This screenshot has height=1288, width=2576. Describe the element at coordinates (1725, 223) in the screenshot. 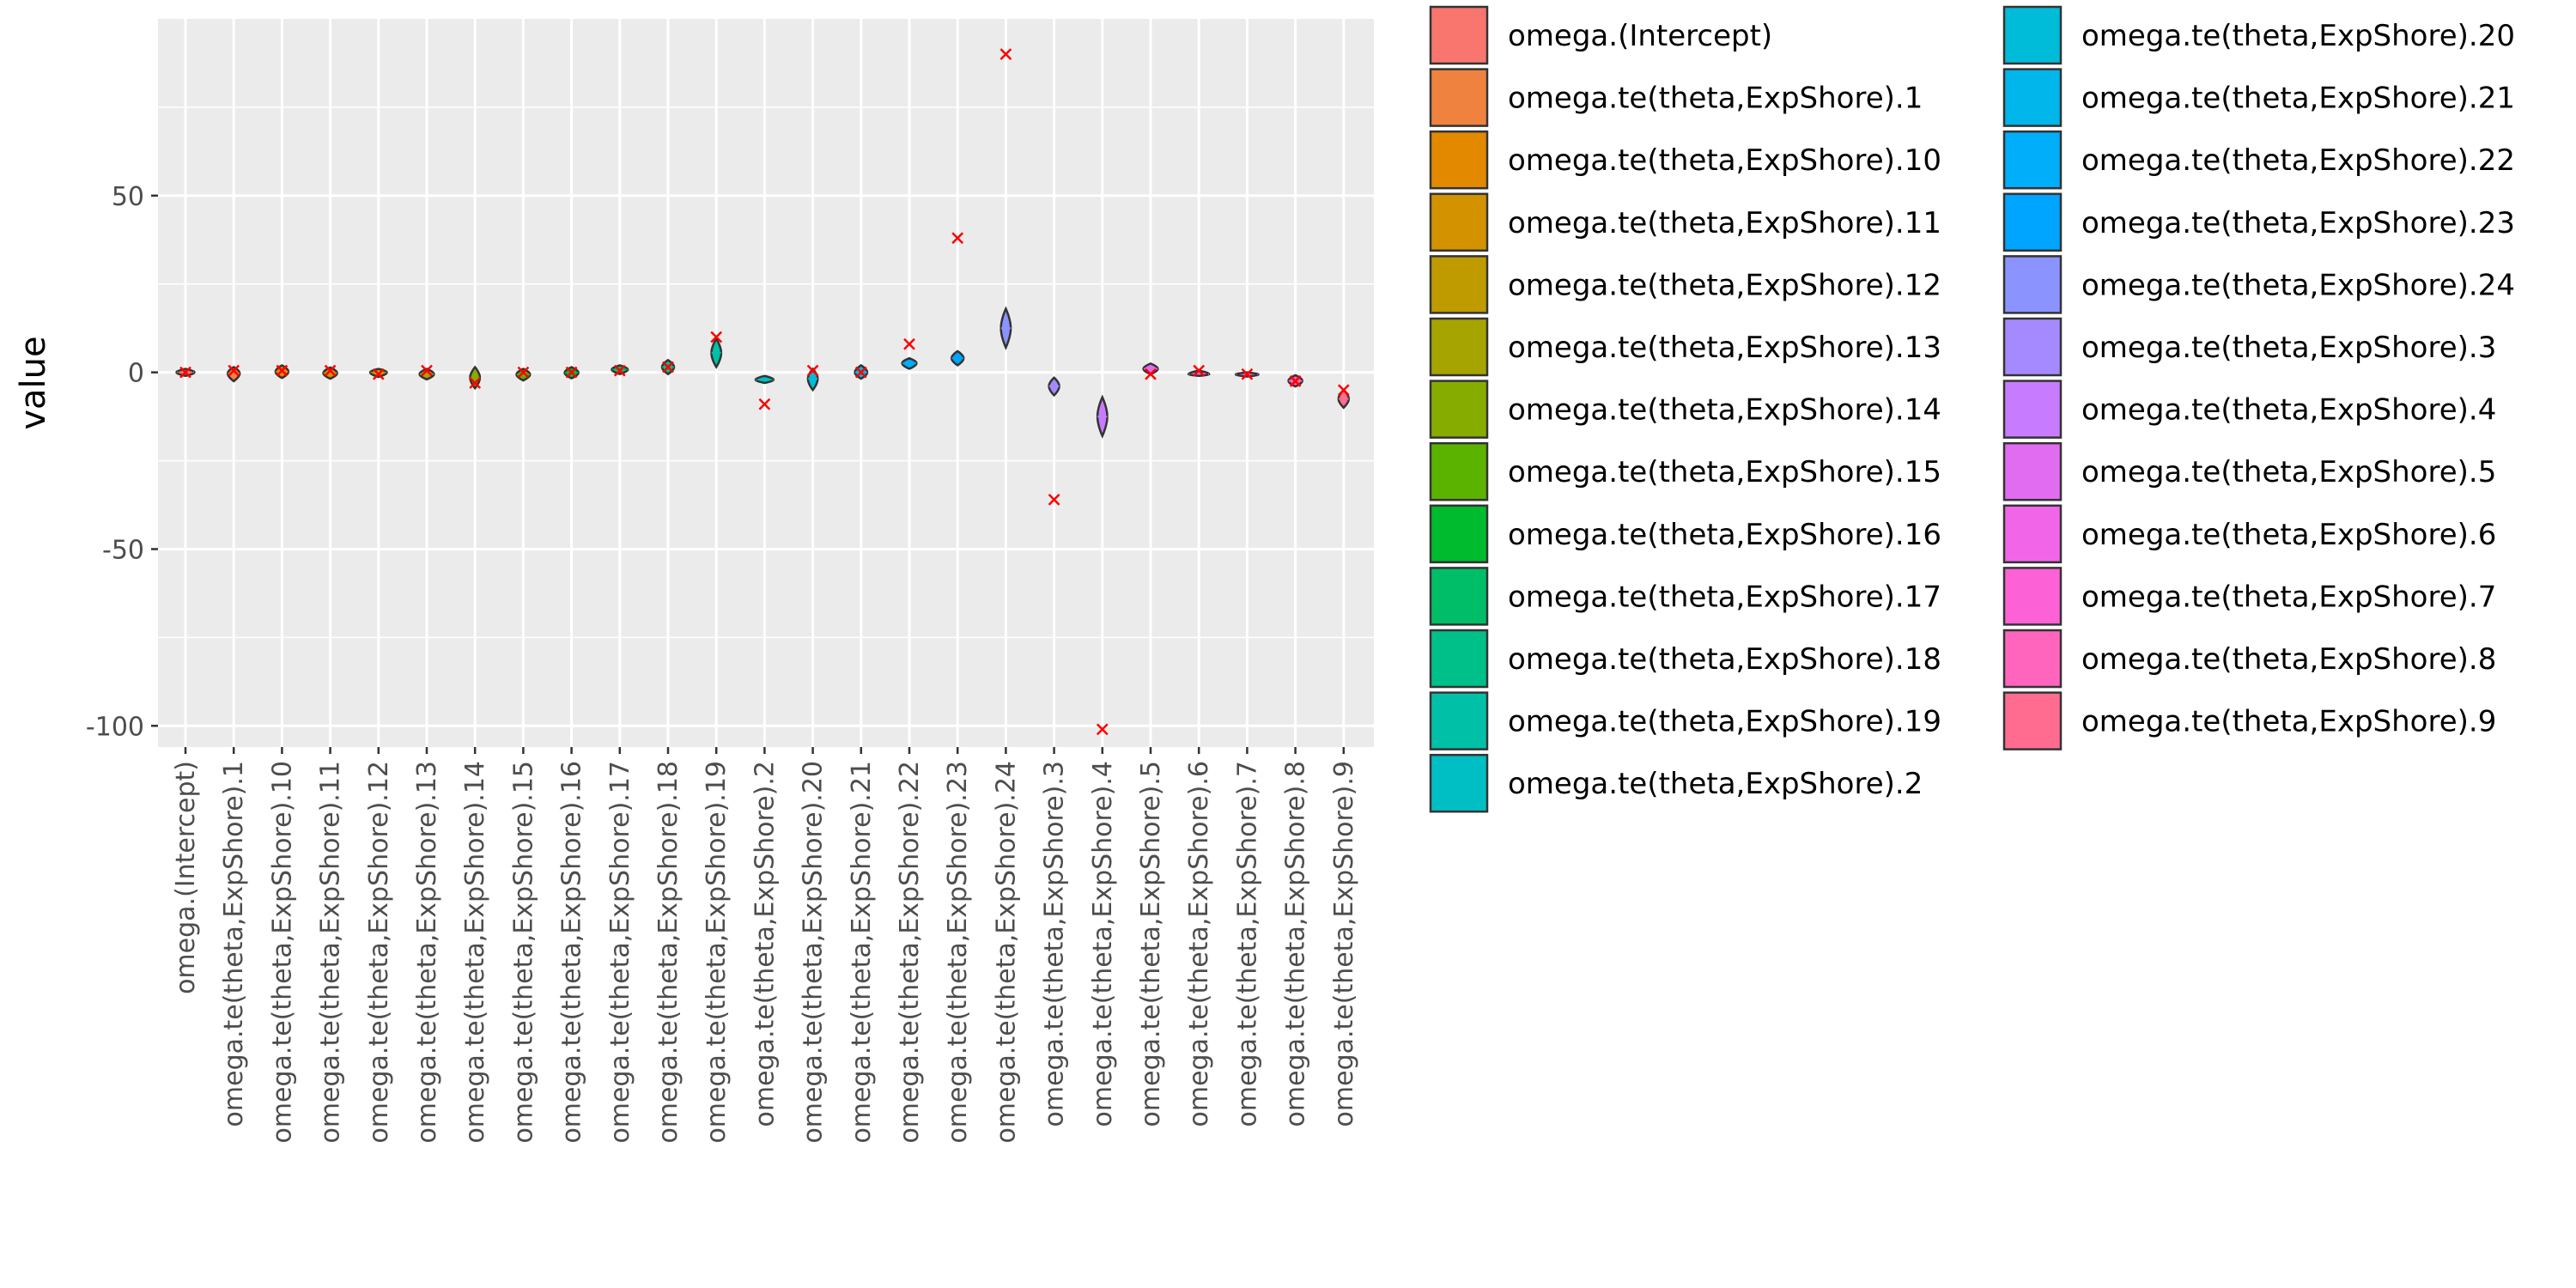

I see `legend-label: omega.te(theta,ExpShore).11` at that location.